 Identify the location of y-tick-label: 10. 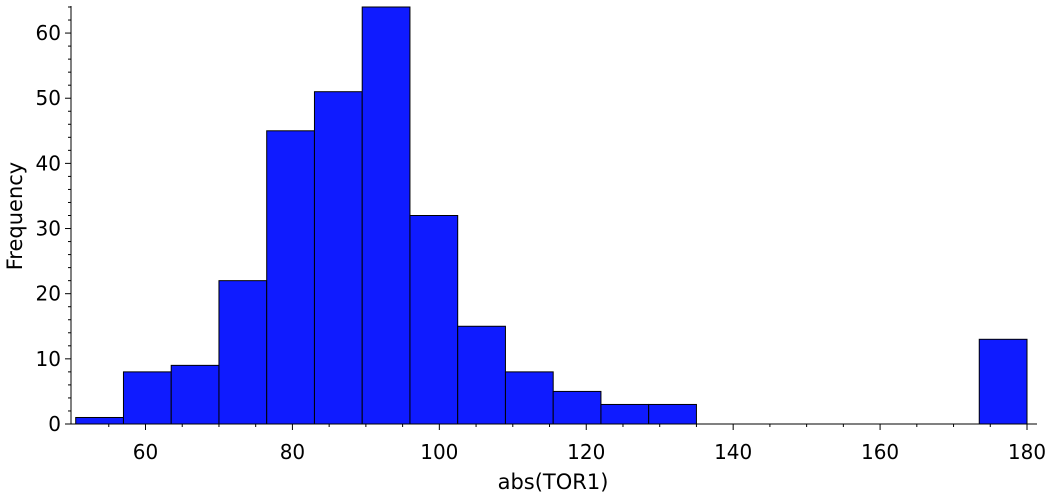
(48, 359).